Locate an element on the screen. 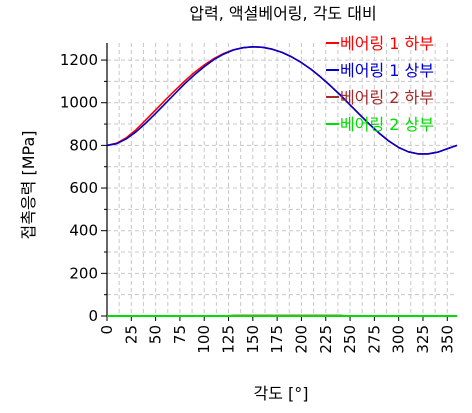  x-tick-label: 125 is located at coordinates (229, 339).